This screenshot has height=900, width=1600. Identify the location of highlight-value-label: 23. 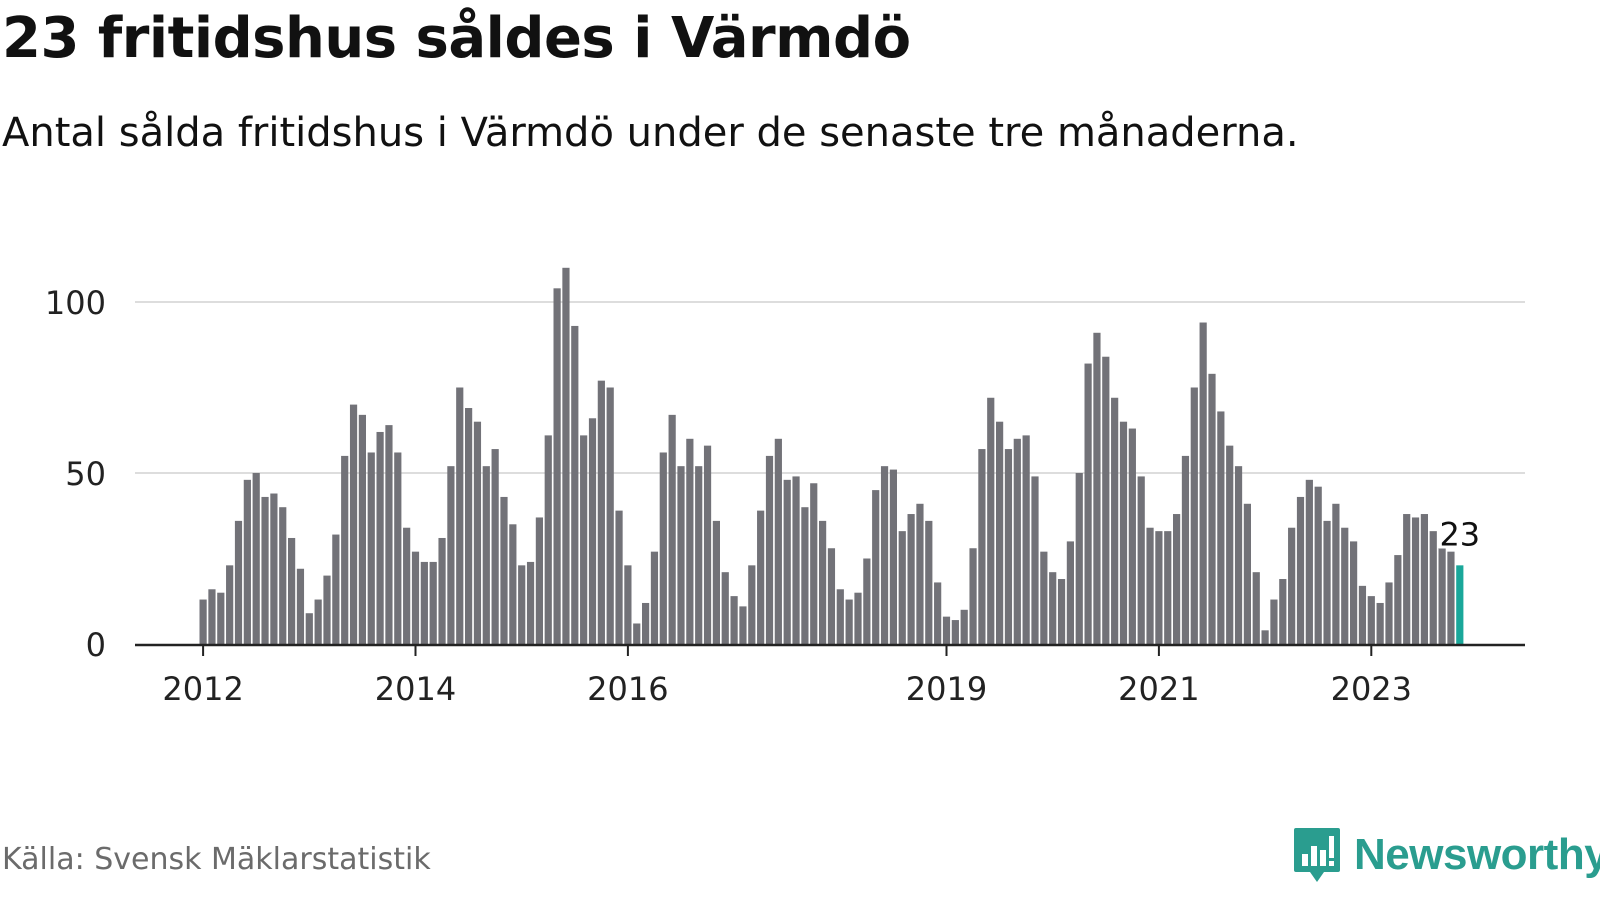
(1459, 534).